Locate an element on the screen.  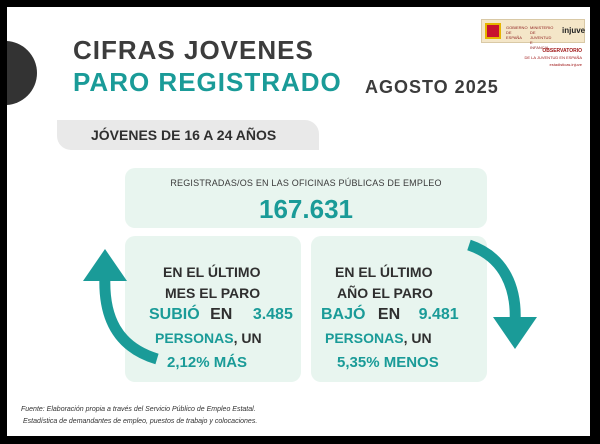
gov-text: GOBIERNO DE ESPAÑA is located at coordinates (517, 32).